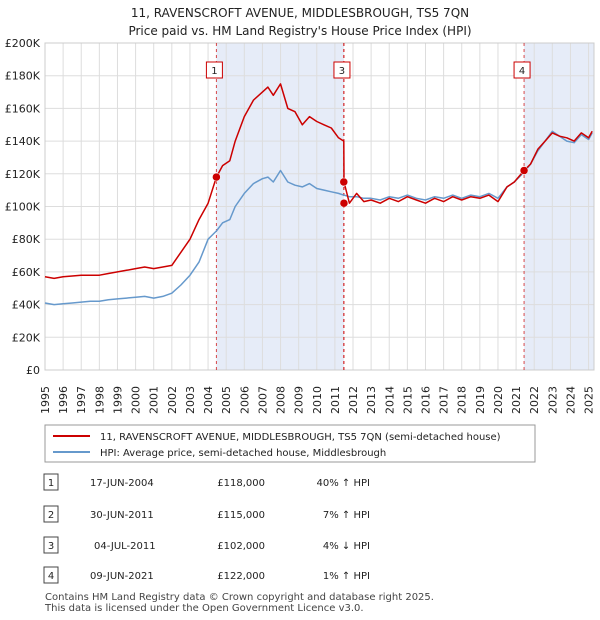 The image size is (600, 620). What do you see at coordinates (26, 239) in the screenshot?
I see `y-tick-label: £80K` at bounding box center [26, 239].